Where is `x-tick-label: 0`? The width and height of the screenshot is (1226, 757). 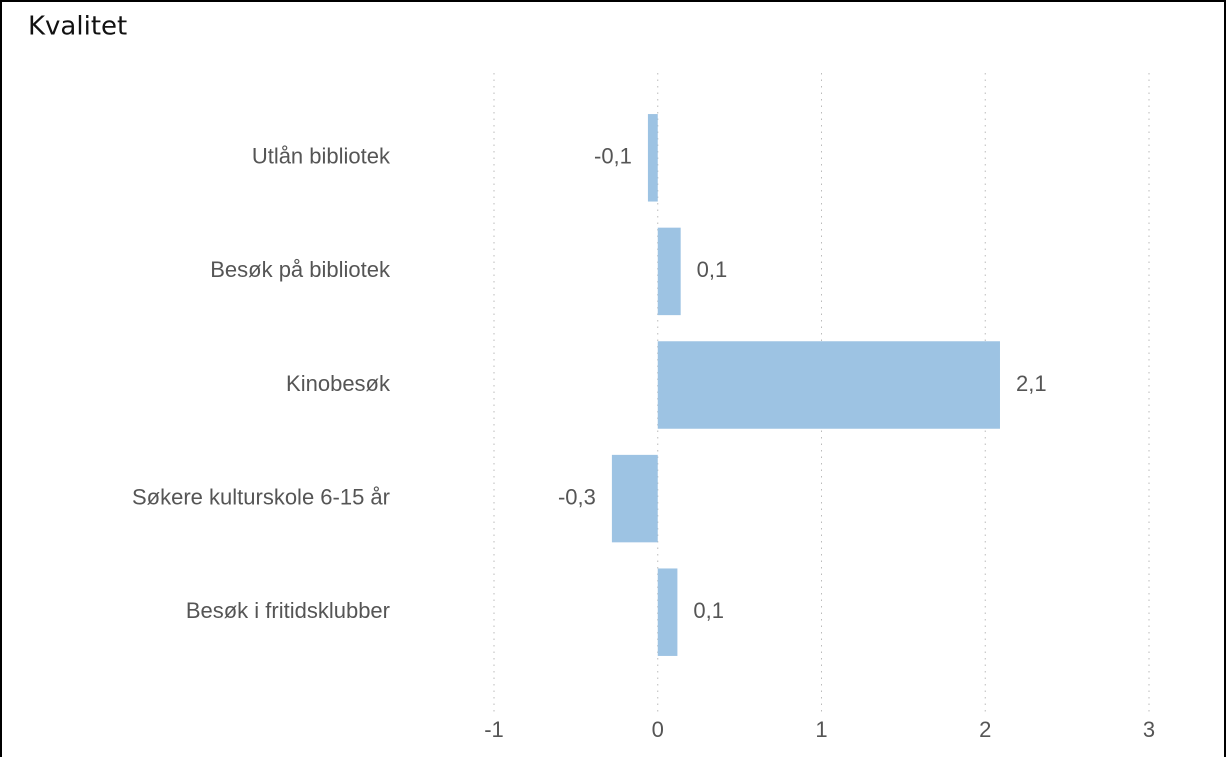
x-tick-label: 0 is located at coordinates (658, 729).